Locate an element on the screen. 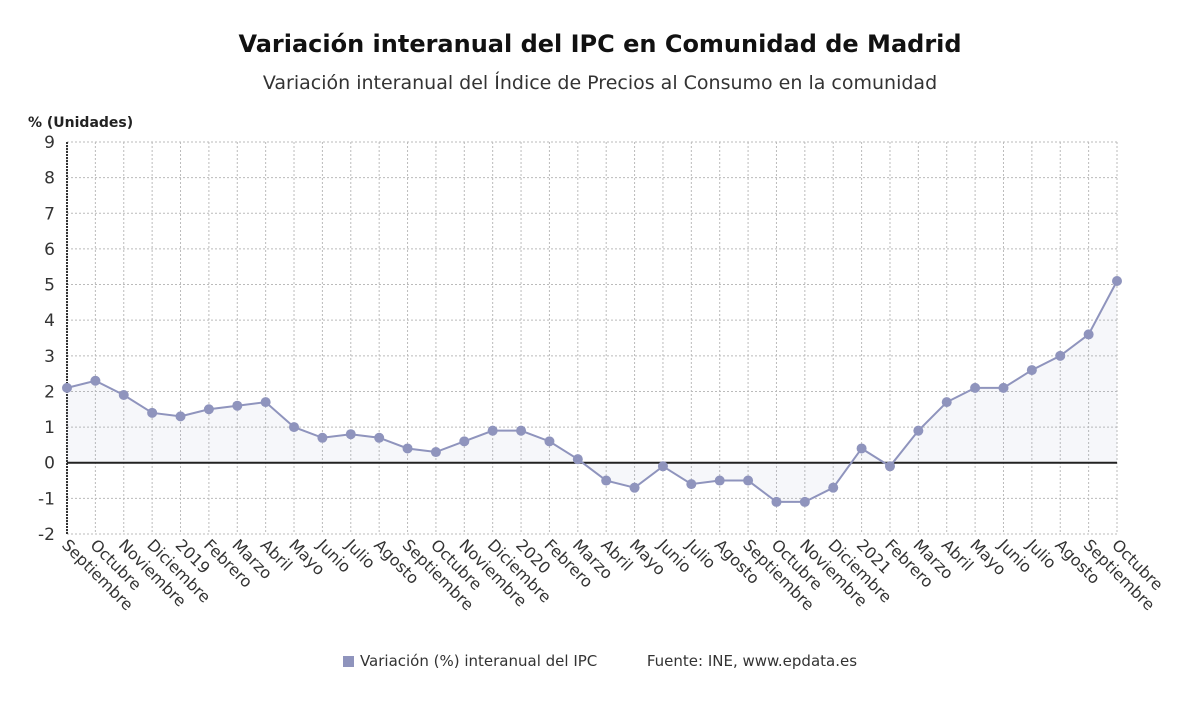 This screenshot has height=705, width=1200. y-tick-label: -1 is located at coordinates (46, 499).